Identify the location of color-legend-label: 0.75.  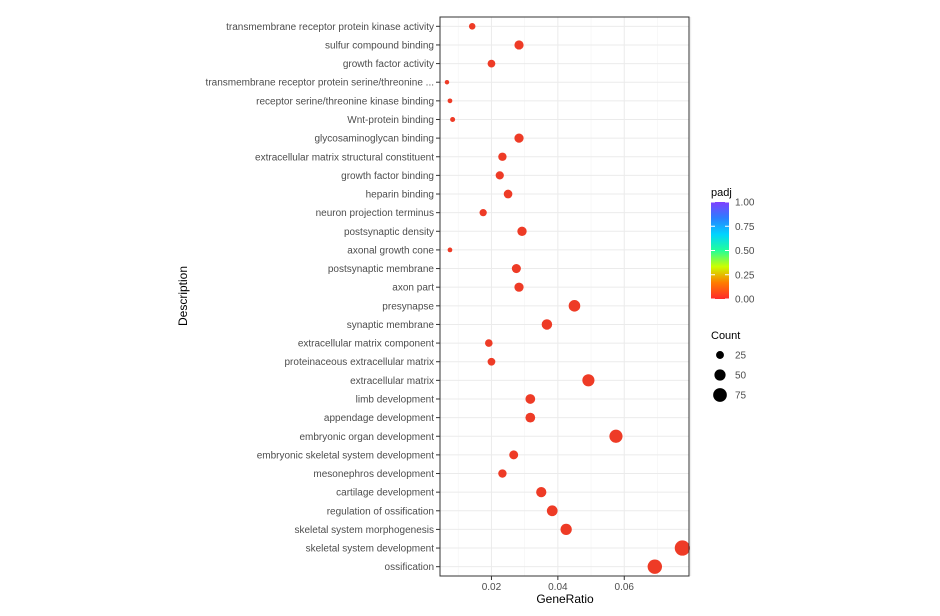
(745, 227).